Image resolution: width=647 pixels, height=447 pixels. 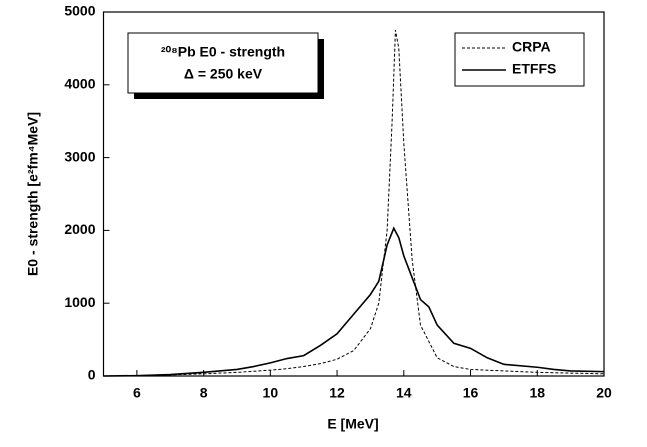 What do you see at coordinates (534, 69) in the screenshot?
I see `legend-label: ETFFS` at bounding box center [534, 69].